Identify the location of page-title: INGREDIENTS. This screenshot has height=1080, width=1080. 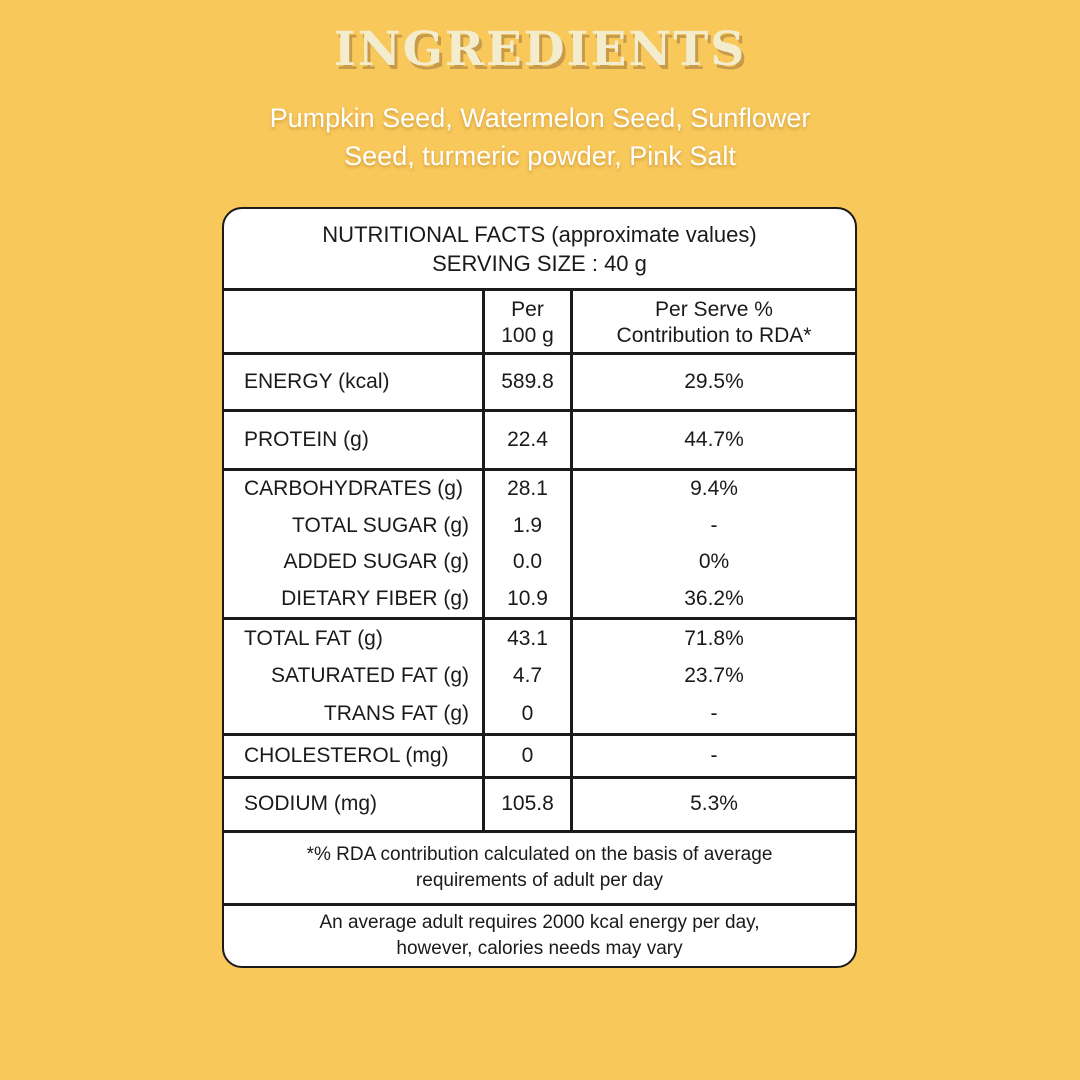
(540, 49).